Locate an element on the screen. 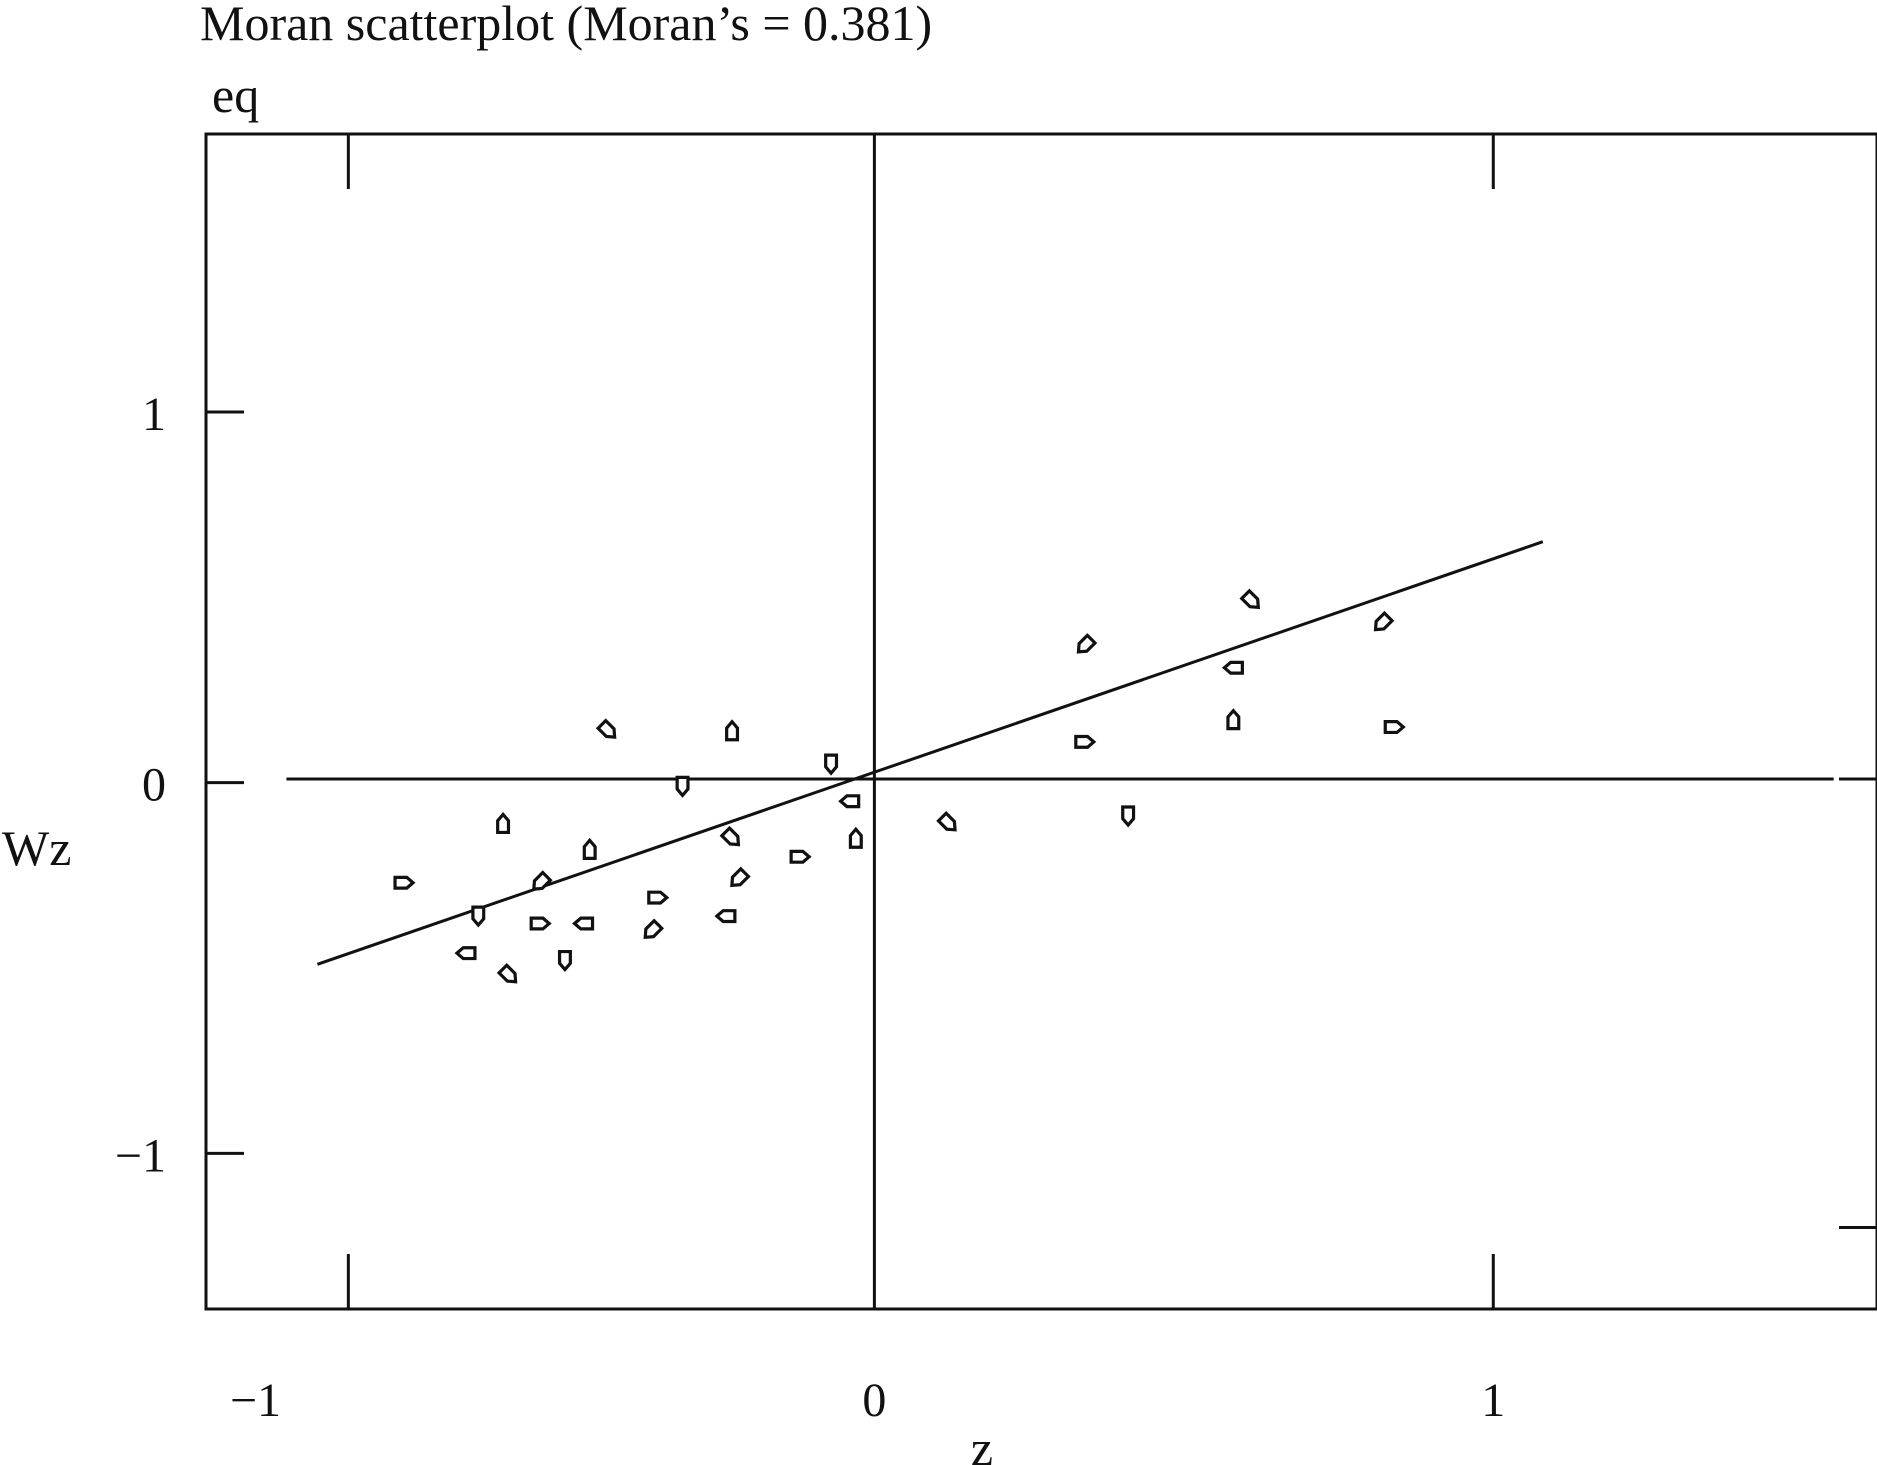  y-tick-label: −1 is located at coordinates (140, 1155).